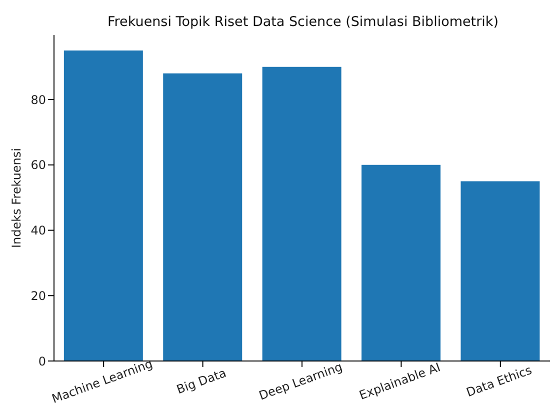  Describe the element at coordinates (303, 22) in the screenshot. I see `chart-title: Frekuensi Topik Riset Data Science (Simulasi Bibliometrik)` at that location.